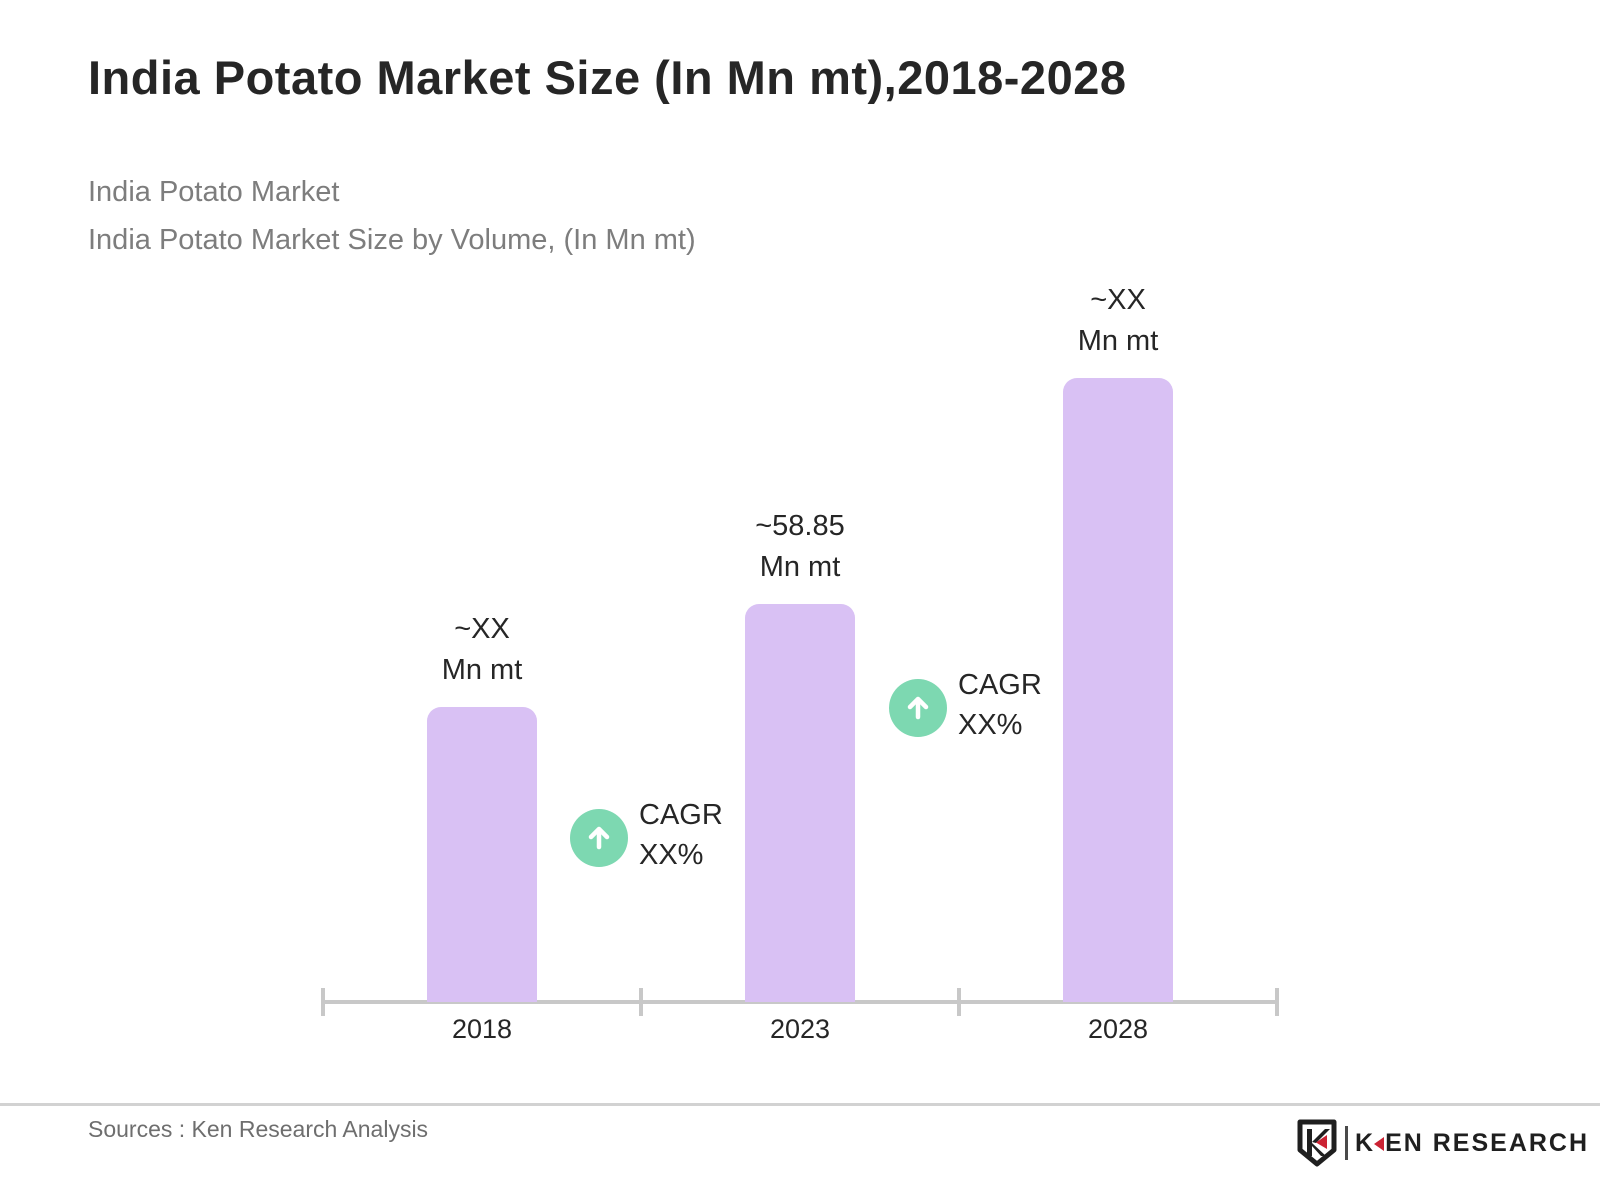 The height and width of the screenshot is (1200, 1600). I want to click on logo-wordmark: K EN RESEARCH, so click(1472, 1143).